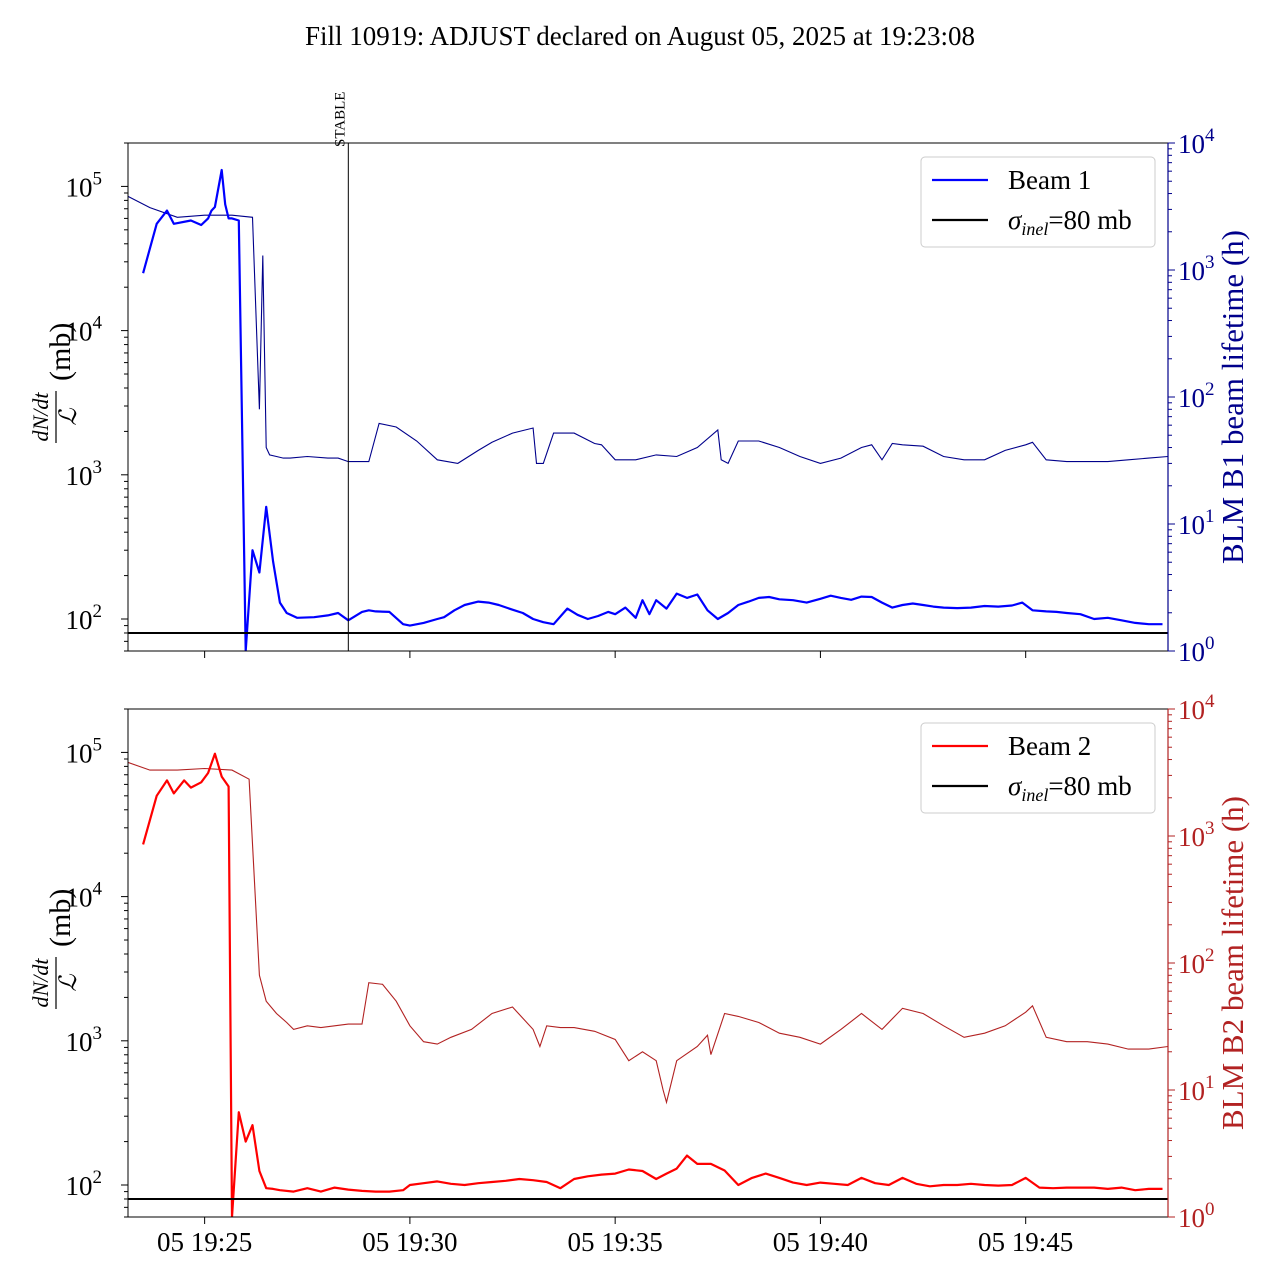 Image resolution: width=1280 pixels, height=1280 pixels. What do you see at coordinates (1232, 963) in the screenshot?
I see `right-axis-label: BLM B2 beam lifetime (h)` at bounding box center [1232, 963].